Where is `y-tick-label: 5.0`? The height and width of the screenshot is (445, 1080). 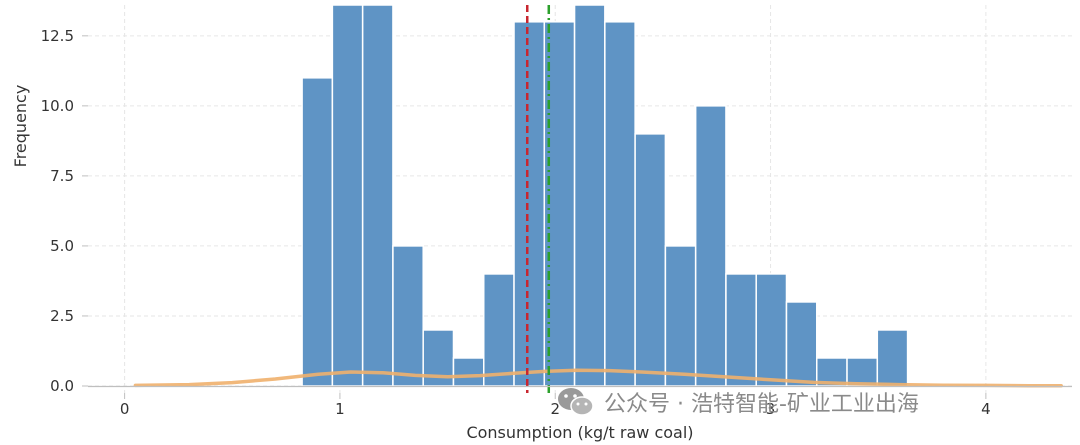
y-tick-label: 5.0 is located at coordinates (62, 246).